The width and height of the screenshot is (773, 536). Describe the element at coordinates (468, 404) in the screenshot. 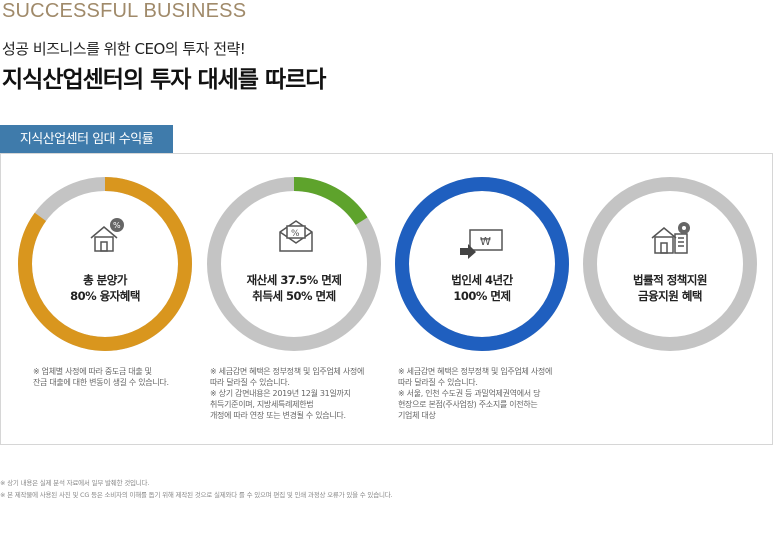

I see `note-line: 현장으로 본점(주사업장) 주소지를 이전하는` at that location.